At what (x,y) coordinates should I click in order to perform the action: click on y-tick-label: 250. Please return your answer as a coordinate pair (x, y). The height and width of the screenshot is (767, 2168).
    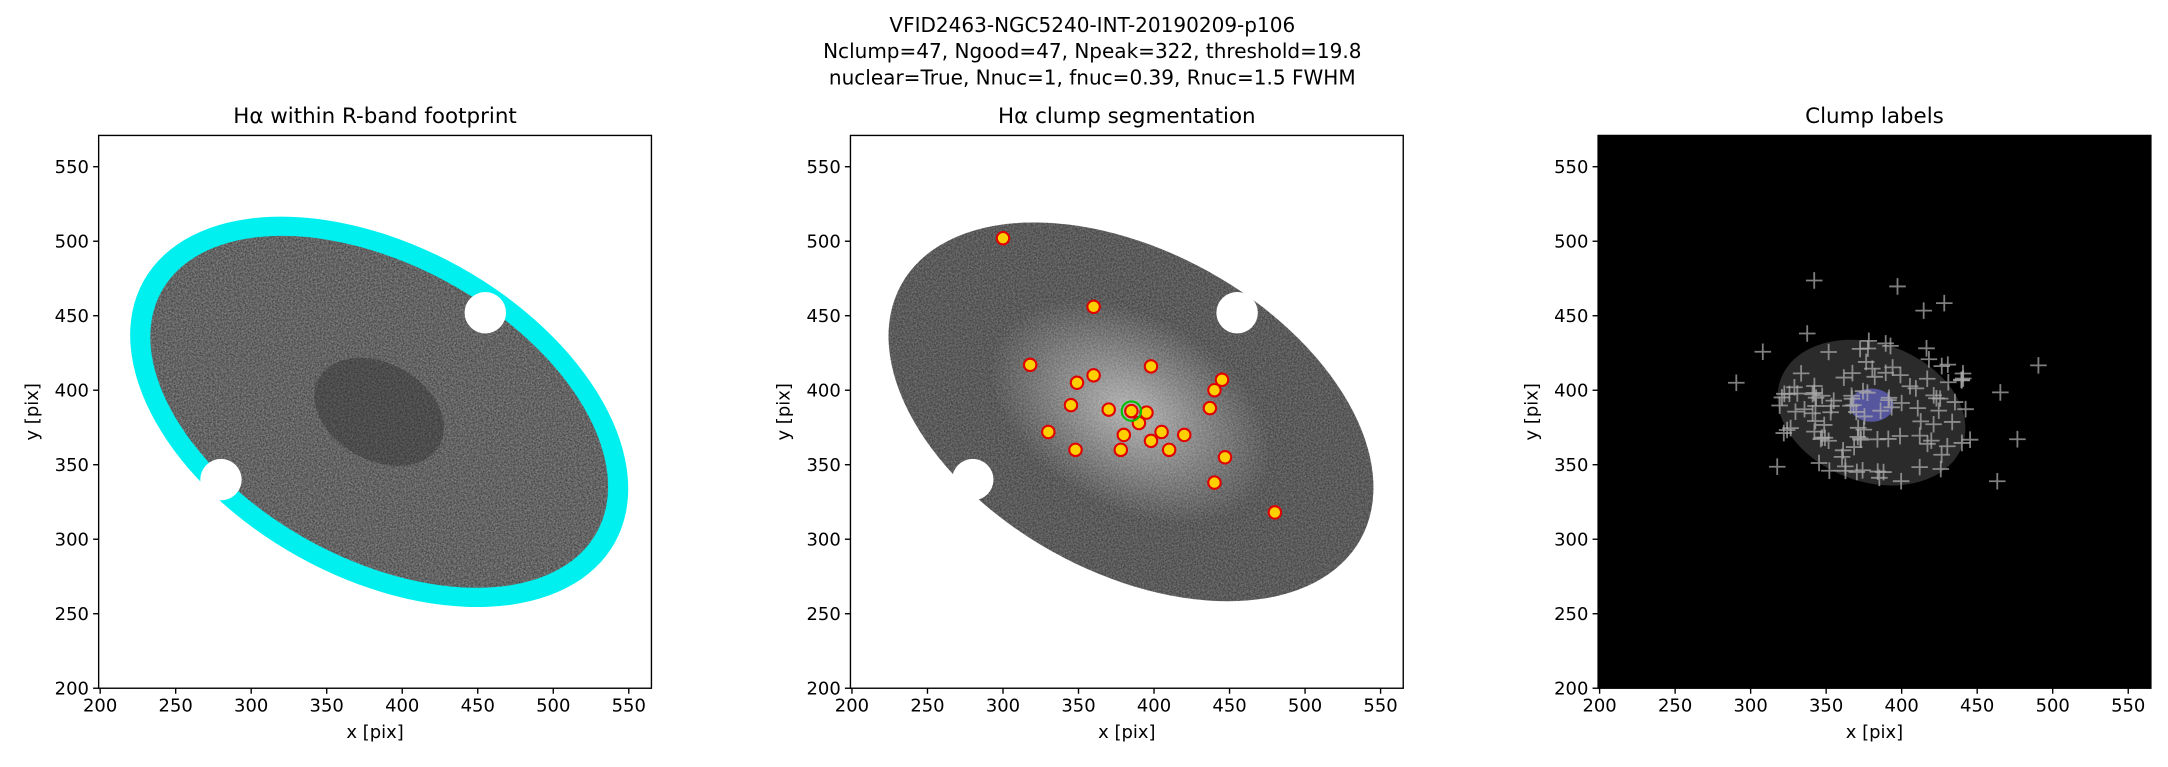
    Looking at the image, I should click on (72, 614).